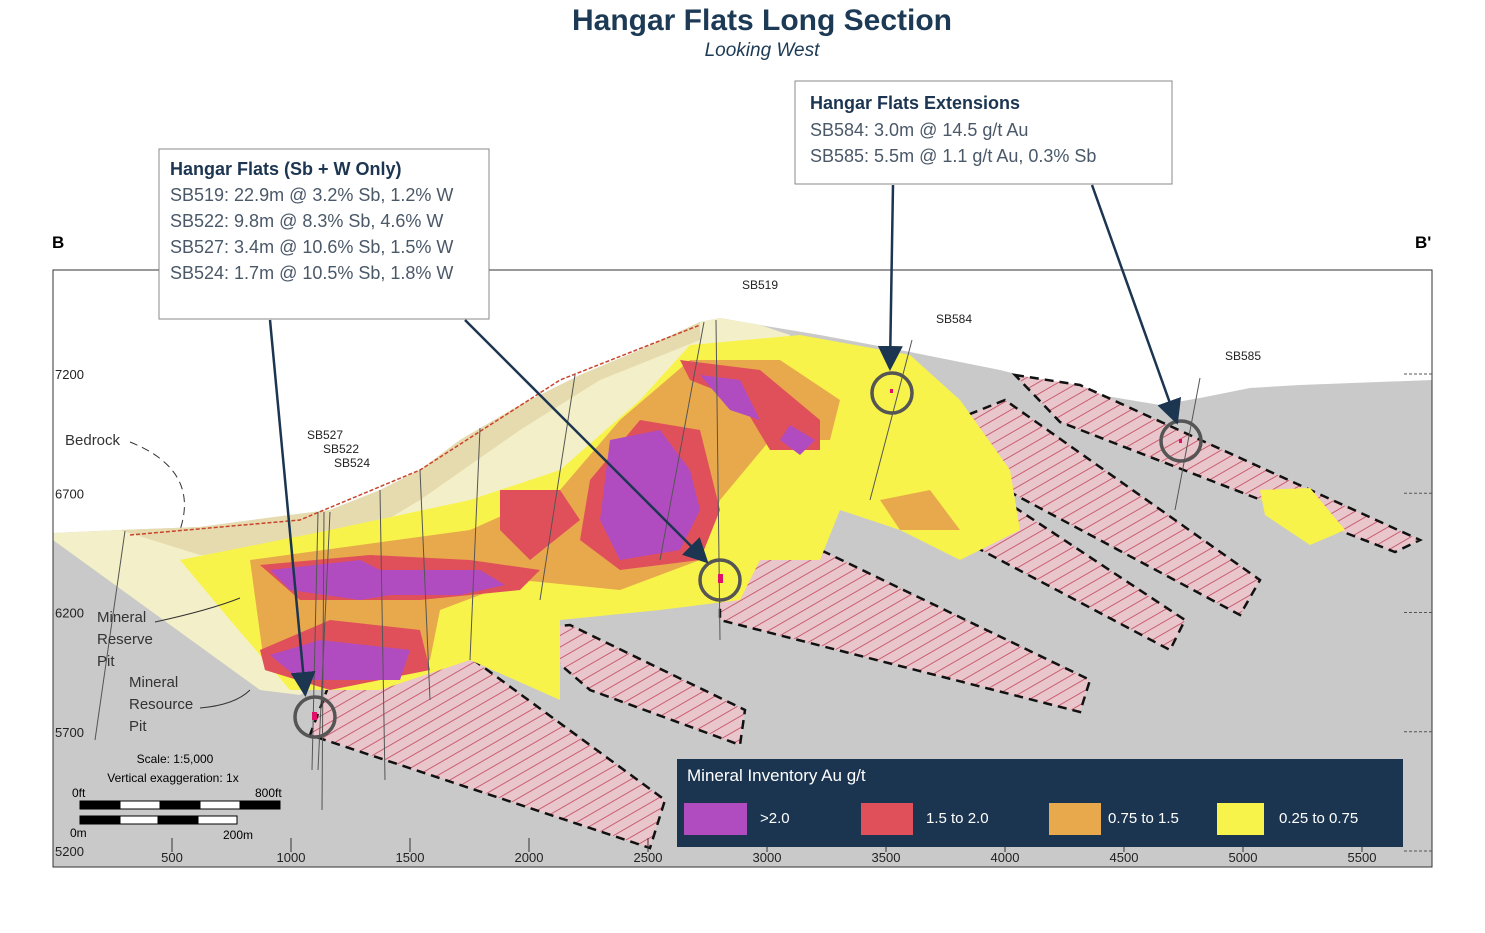 This screenshot has height=933, width=1485. I want to click on drill-hole-label: SB584, so click(954, 319).